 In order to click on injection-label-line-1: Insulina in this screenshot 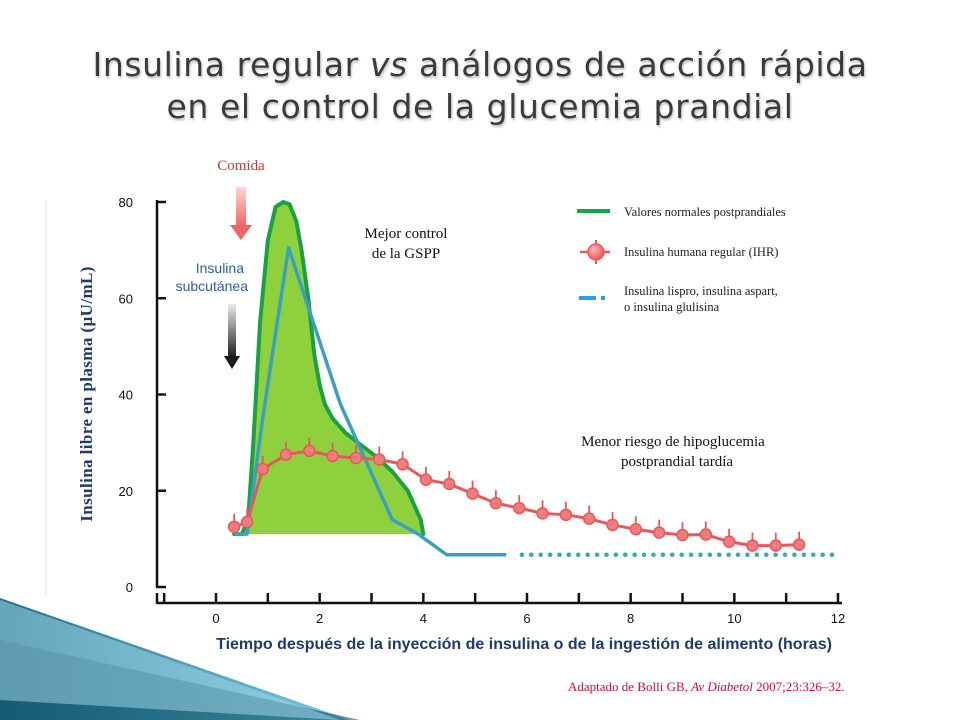, I will do `click(220, 268)`.